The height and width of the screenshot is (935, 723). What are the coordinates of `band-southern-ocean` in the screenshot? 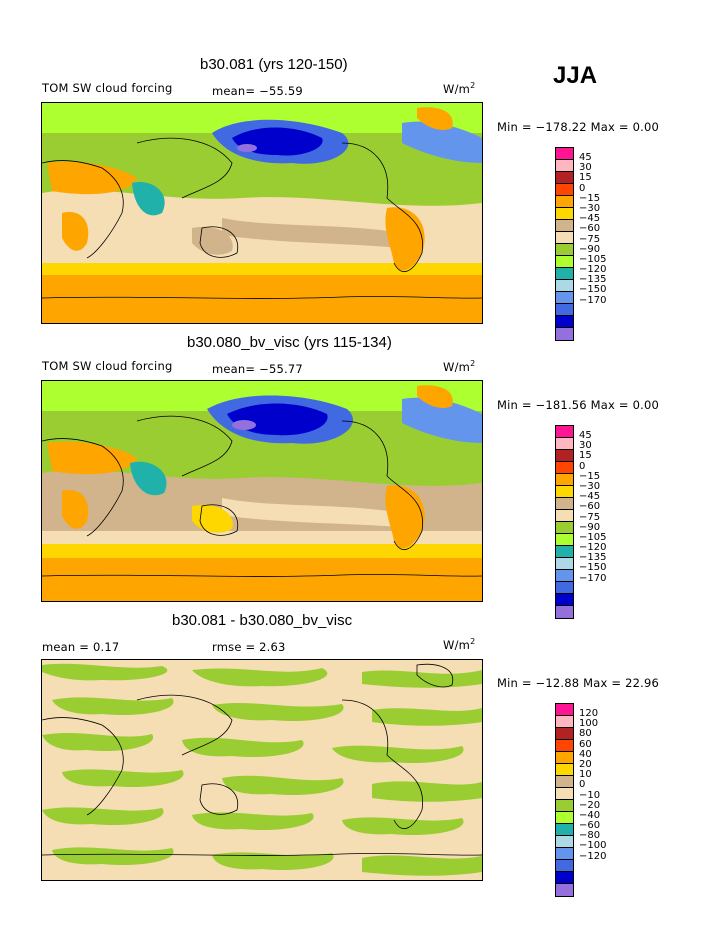 It's located at (262, 578).